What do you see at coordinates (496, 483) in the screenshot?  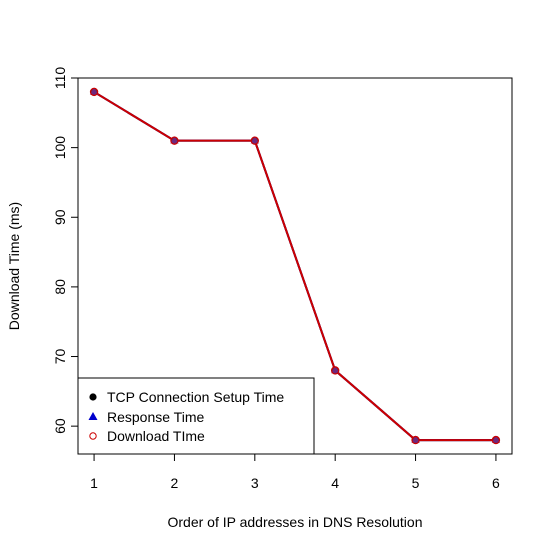 I see `x-tick-label: 6` at bounding box center [496, 483].